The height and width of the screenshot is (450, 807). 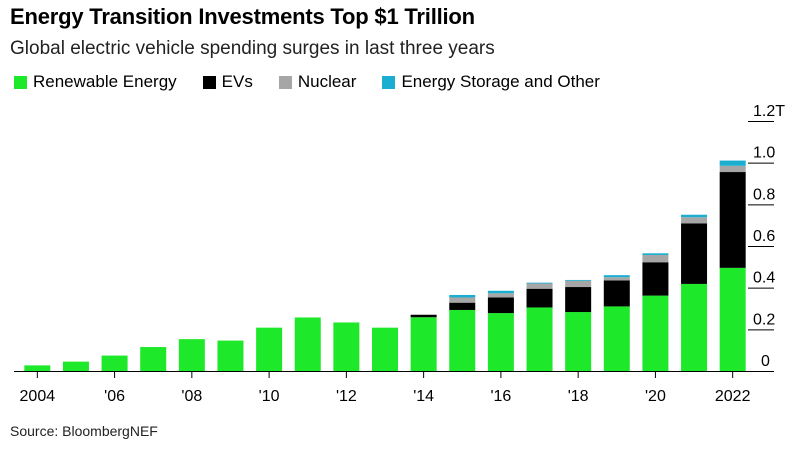 I want to click on legend-label-nuclear: Nuclear, so click(x=327, y=81).